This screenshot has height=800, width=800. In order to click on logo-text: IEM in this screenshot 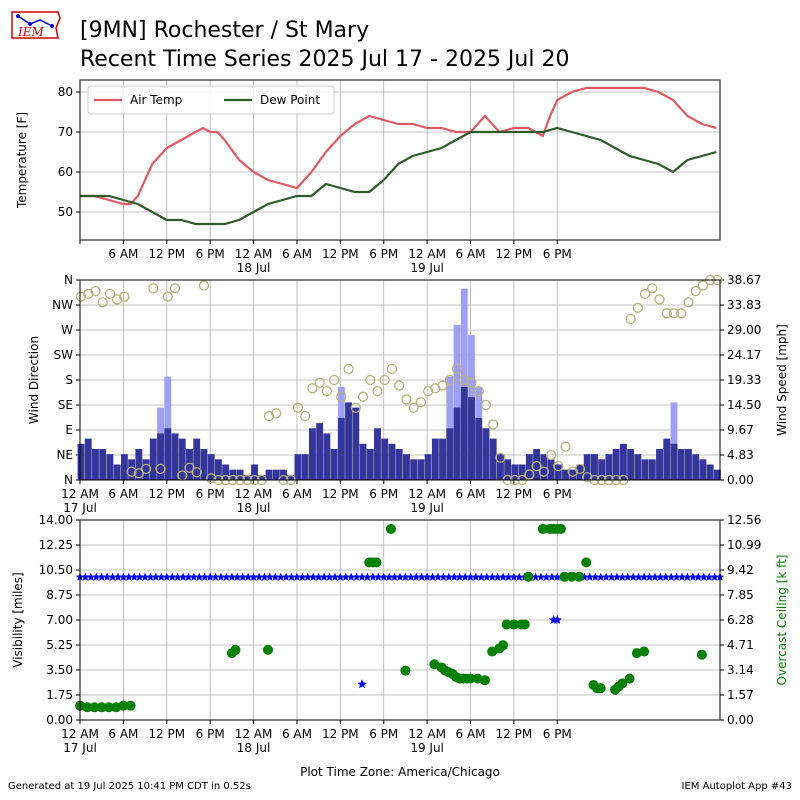, I will do `click(31, 32)`.